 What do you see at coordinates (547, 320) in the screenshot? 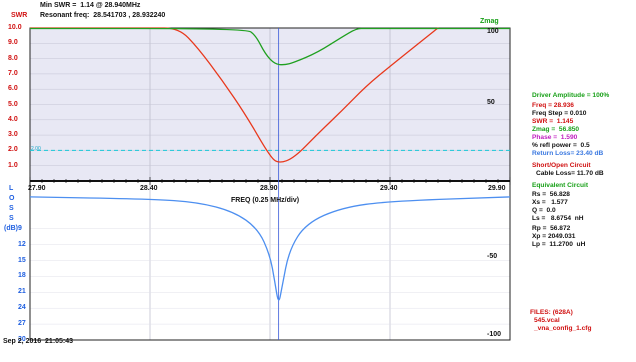
I see `file-vcal: 545.vcal` at bounding box center [547, 320].